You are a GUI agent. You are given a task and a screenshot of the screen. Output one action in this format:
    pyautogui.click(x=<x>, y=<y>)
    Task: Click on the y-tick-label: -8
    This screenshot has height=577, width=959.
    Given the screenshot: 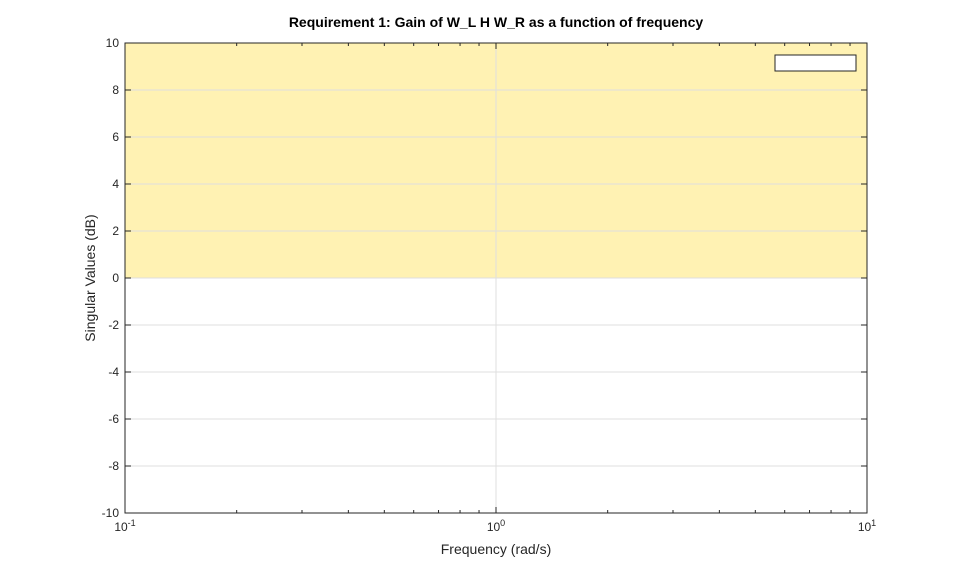 What is the action you would take?
    pyautogui.click(x=113, y=466)
    